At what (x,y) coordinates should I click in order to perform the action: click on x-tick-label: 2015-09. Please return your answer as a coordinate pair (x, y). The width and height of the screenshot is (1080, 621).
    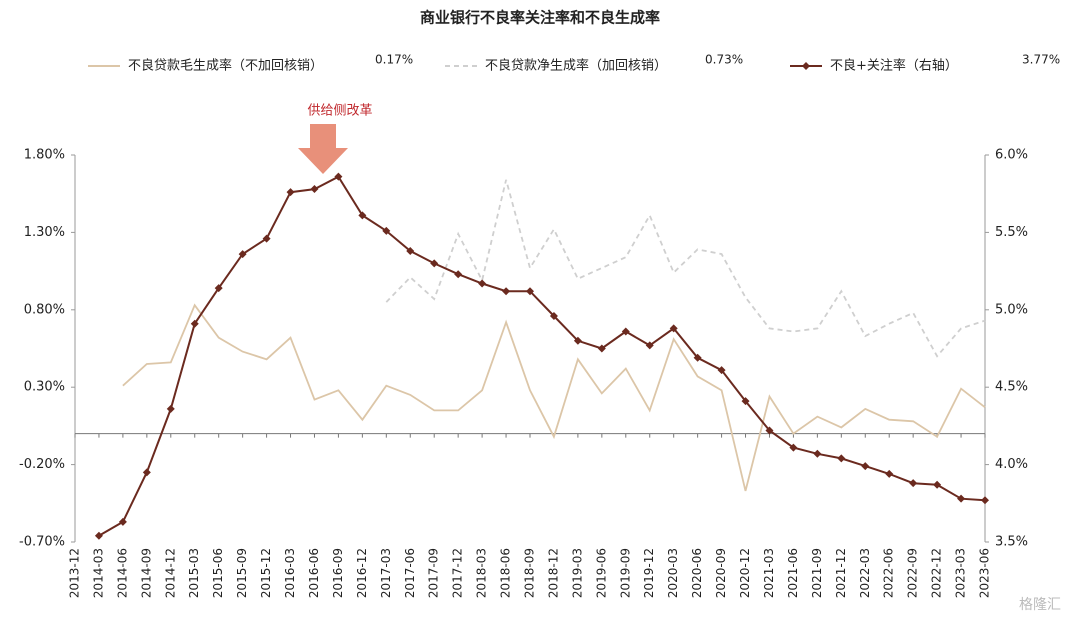
    Looking at the image, I should click on (242, 573).